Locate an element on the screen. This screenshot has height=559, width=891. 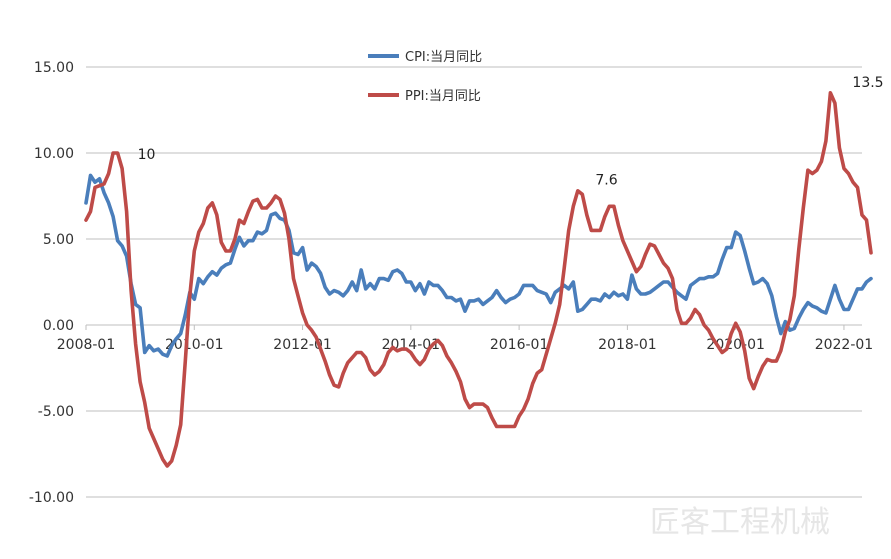
data-label: 10 is located at coordinates (147, 155).